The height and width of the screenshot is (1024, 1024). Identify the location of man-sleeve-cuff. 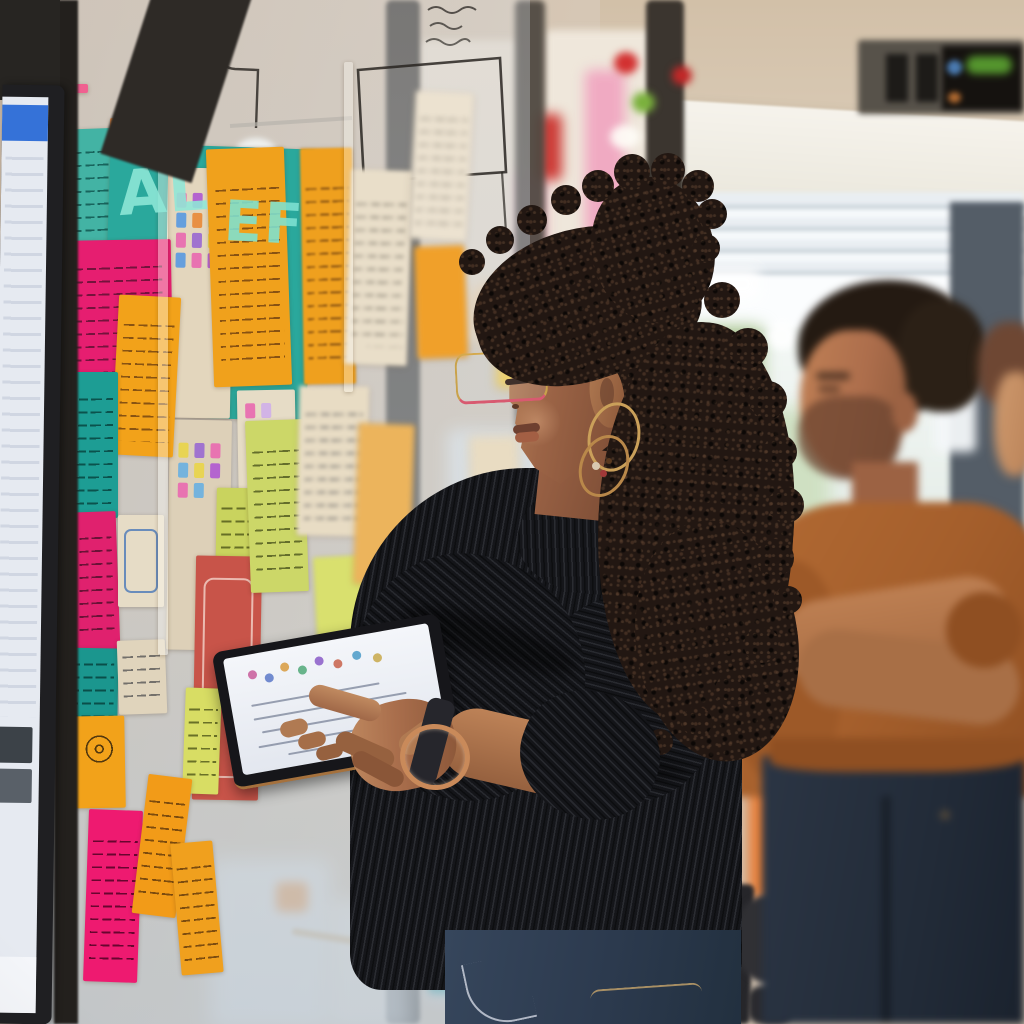
(984, 630).